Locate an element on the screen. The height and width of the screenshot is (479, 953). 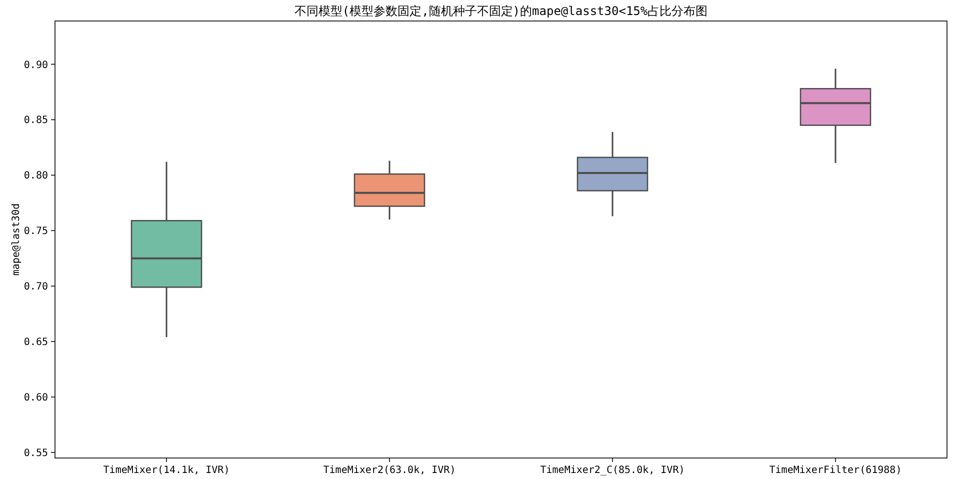
chart-title: 不同模型(模型参数固定,随机种子不固定)的mape@lasst30<15%占比分布图 is located at coordinates (501, 11).